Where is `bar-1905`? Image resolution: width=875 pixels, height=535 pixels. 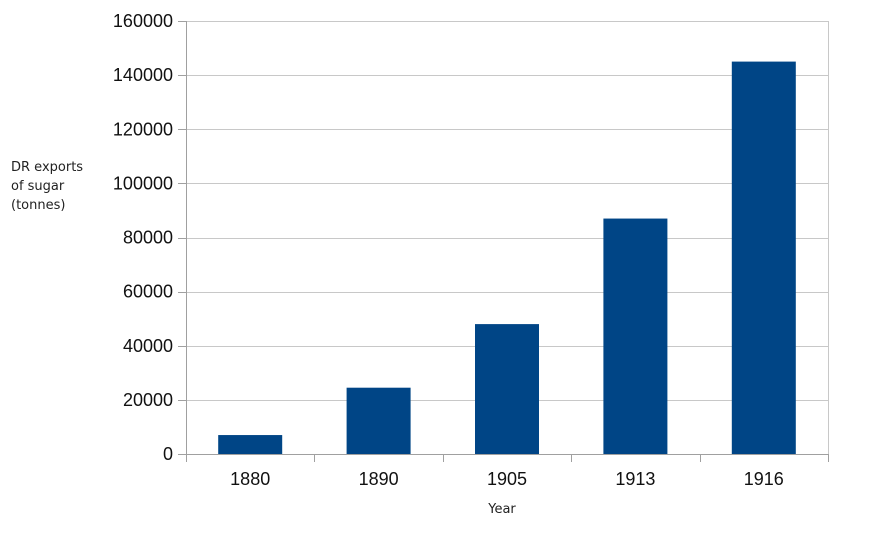
bar-1905 is located at coordinates (507, 389).